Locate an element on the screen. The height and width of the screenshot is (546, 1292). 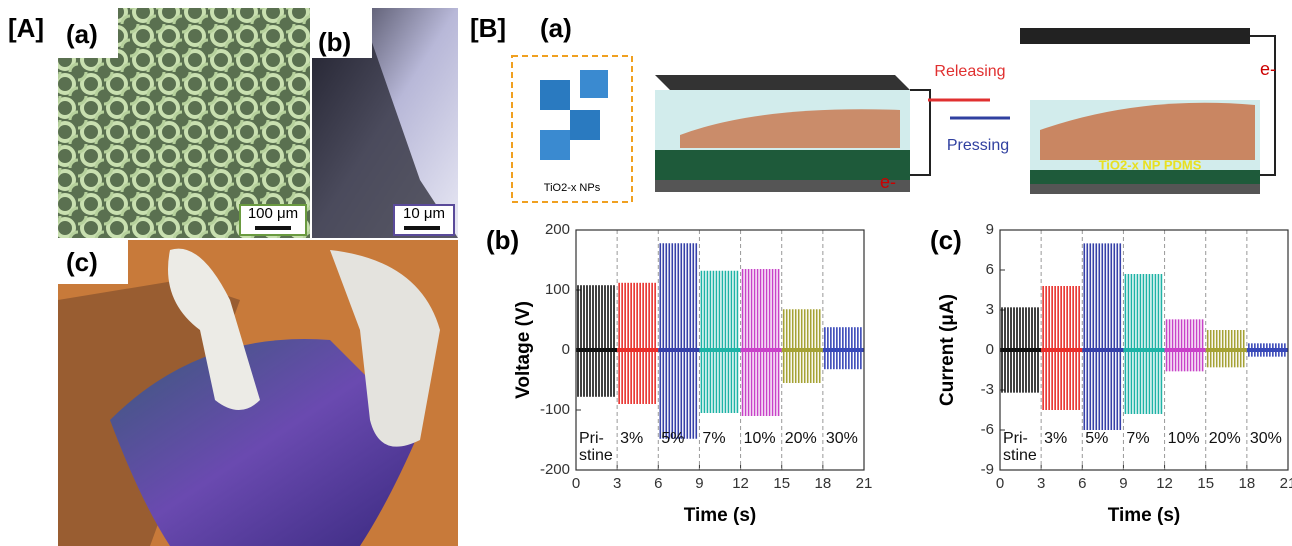
y-tick-label: -6 is located at coordinates (987, 429).